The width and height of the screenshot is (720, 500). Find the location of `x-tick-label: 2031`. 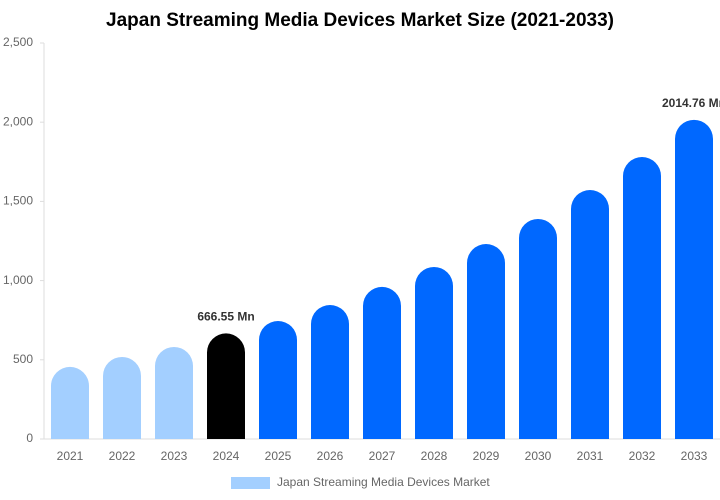

x-tick-label: 2031 is located at coordinates (590, 456).